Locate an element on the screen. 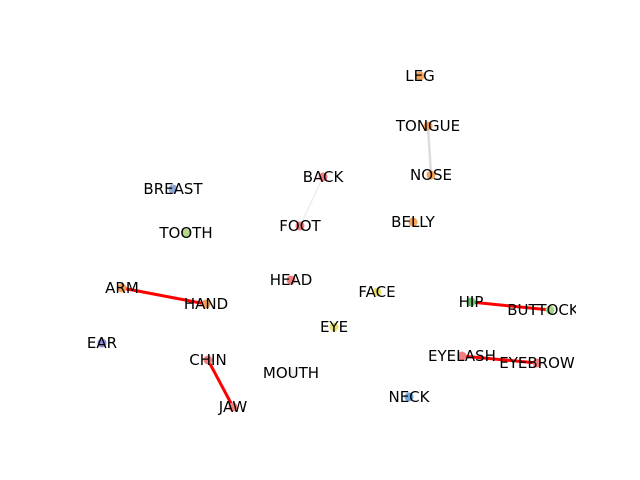  node-label-tooth: TOOTH is located at coordinates (185, 233).